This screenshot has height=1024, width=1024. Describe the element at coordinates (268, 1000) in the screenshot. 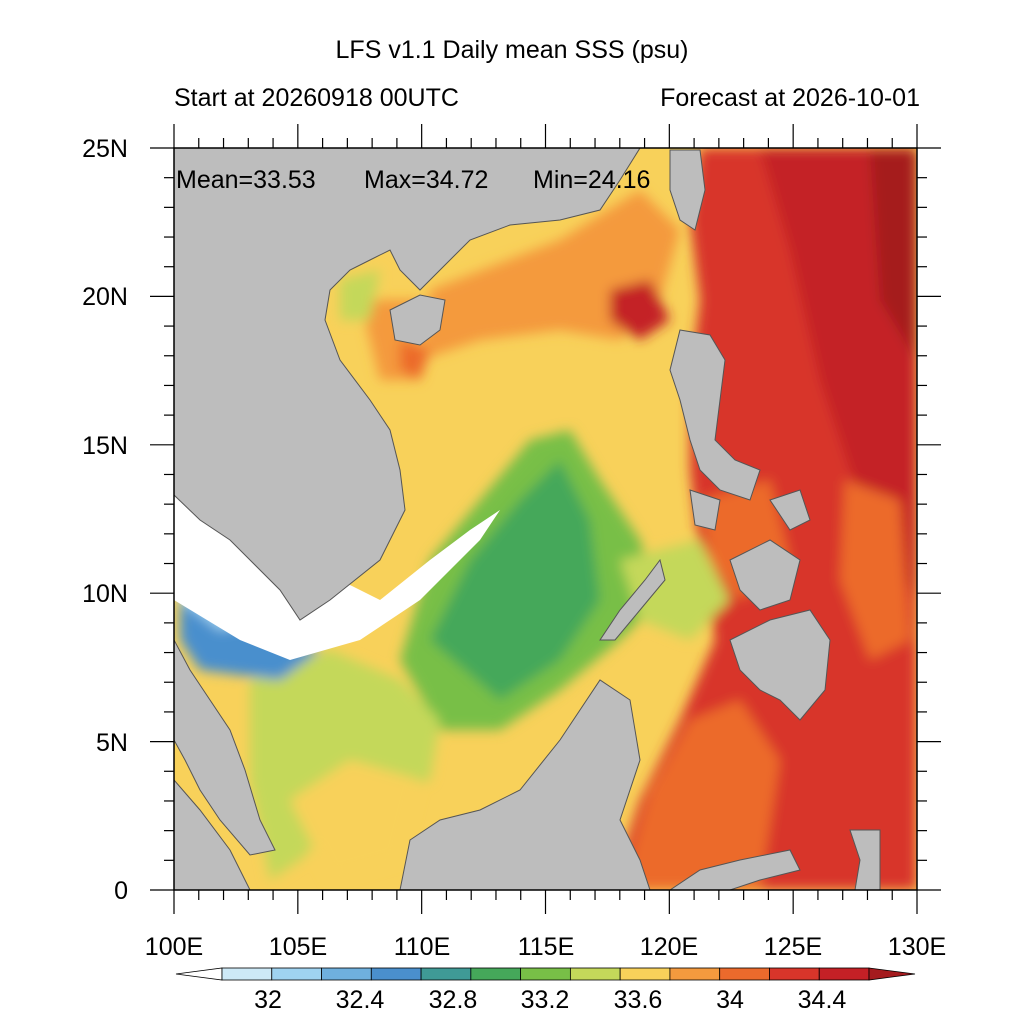

I see `colorbar-label: 32` at that location.